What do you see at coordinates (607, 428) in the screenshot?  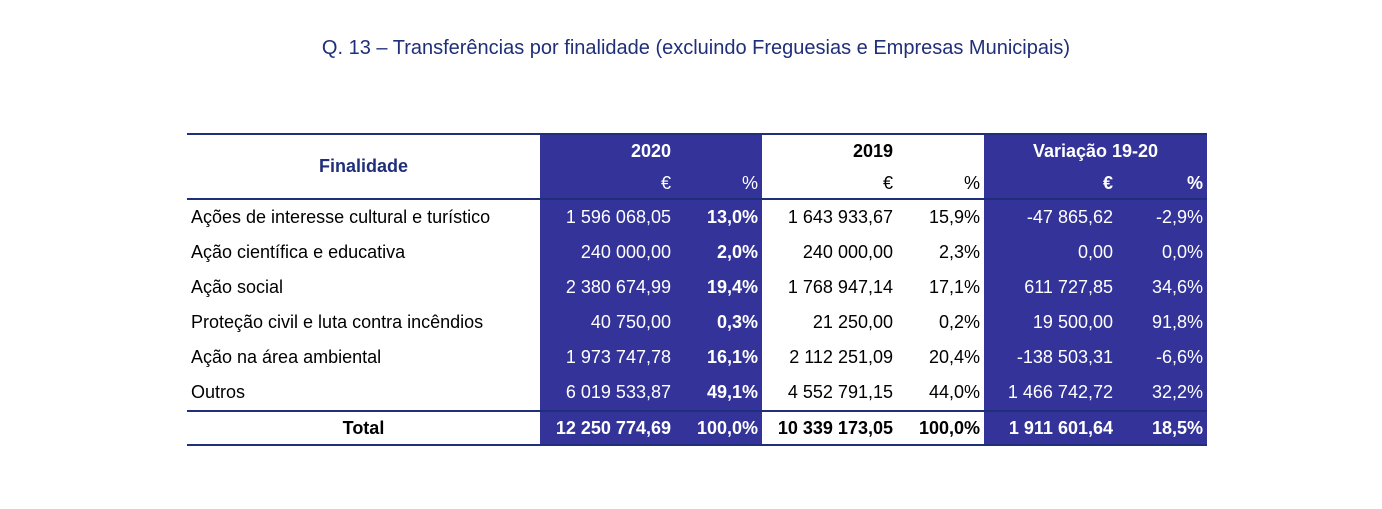 I see `total-value-2020: 12 250 774,69` at bounding box center [607, 428].